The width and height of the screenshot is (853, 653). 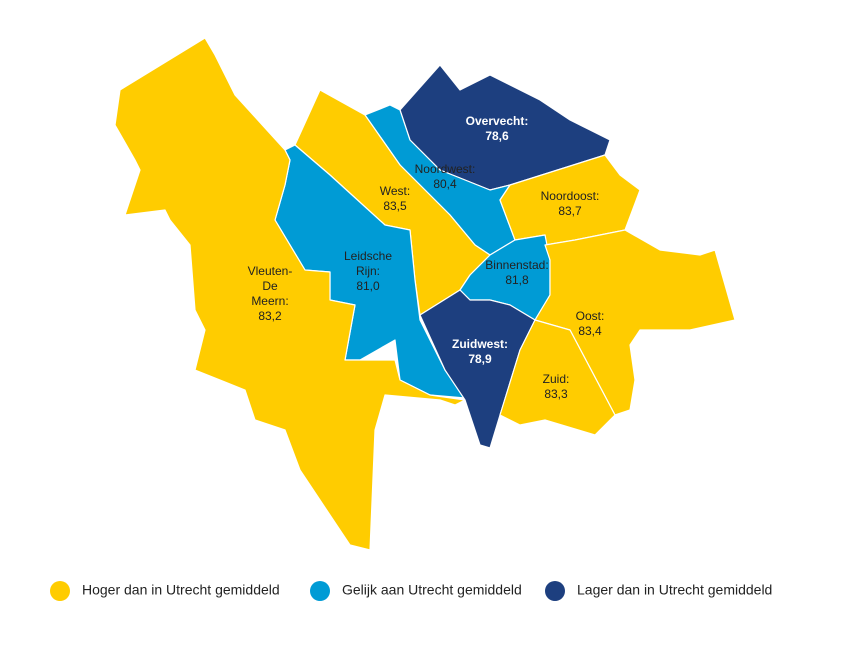 What do you see at coordinates (395, 206) in the screenshot?
I see `district-value: 83,5` at bounding box center [395, 206].